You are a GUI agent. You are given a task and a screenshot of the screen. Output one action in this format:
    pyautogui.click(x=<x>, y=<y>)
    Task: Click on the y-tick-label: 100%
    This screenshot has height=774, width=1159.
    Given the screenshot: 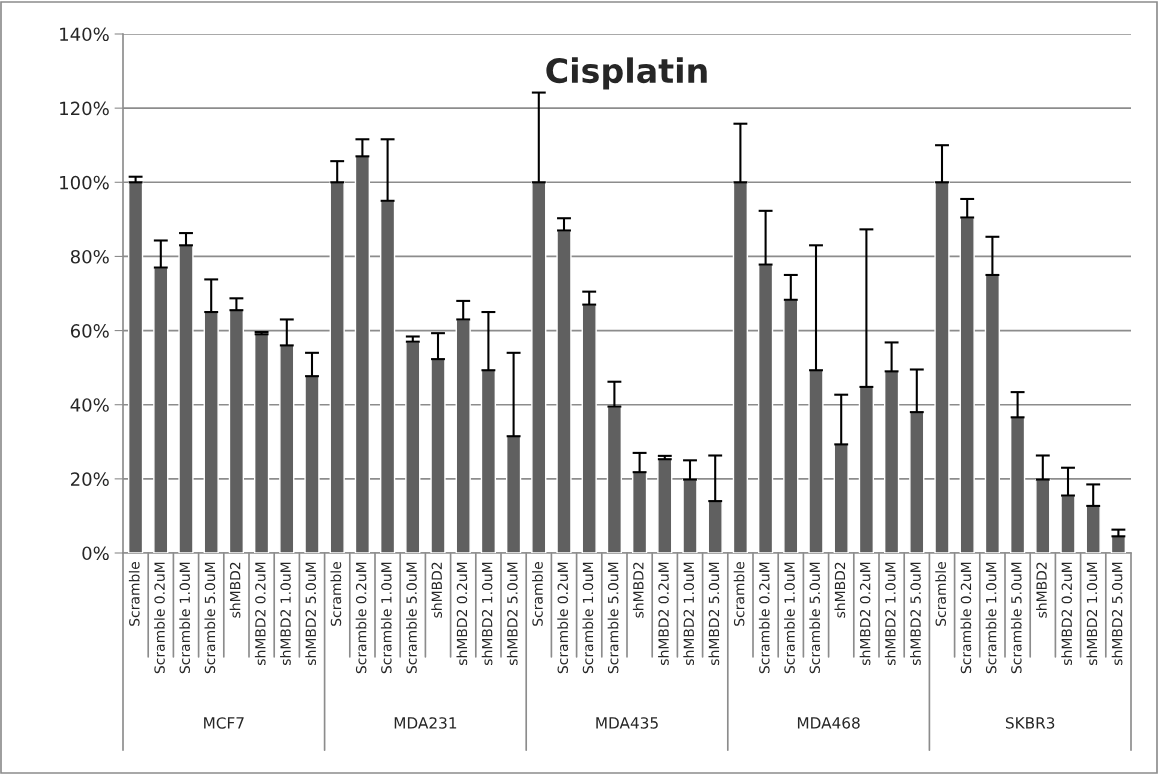 What is the action you would take?
    pyautogui.click(x=84, y=182)
    